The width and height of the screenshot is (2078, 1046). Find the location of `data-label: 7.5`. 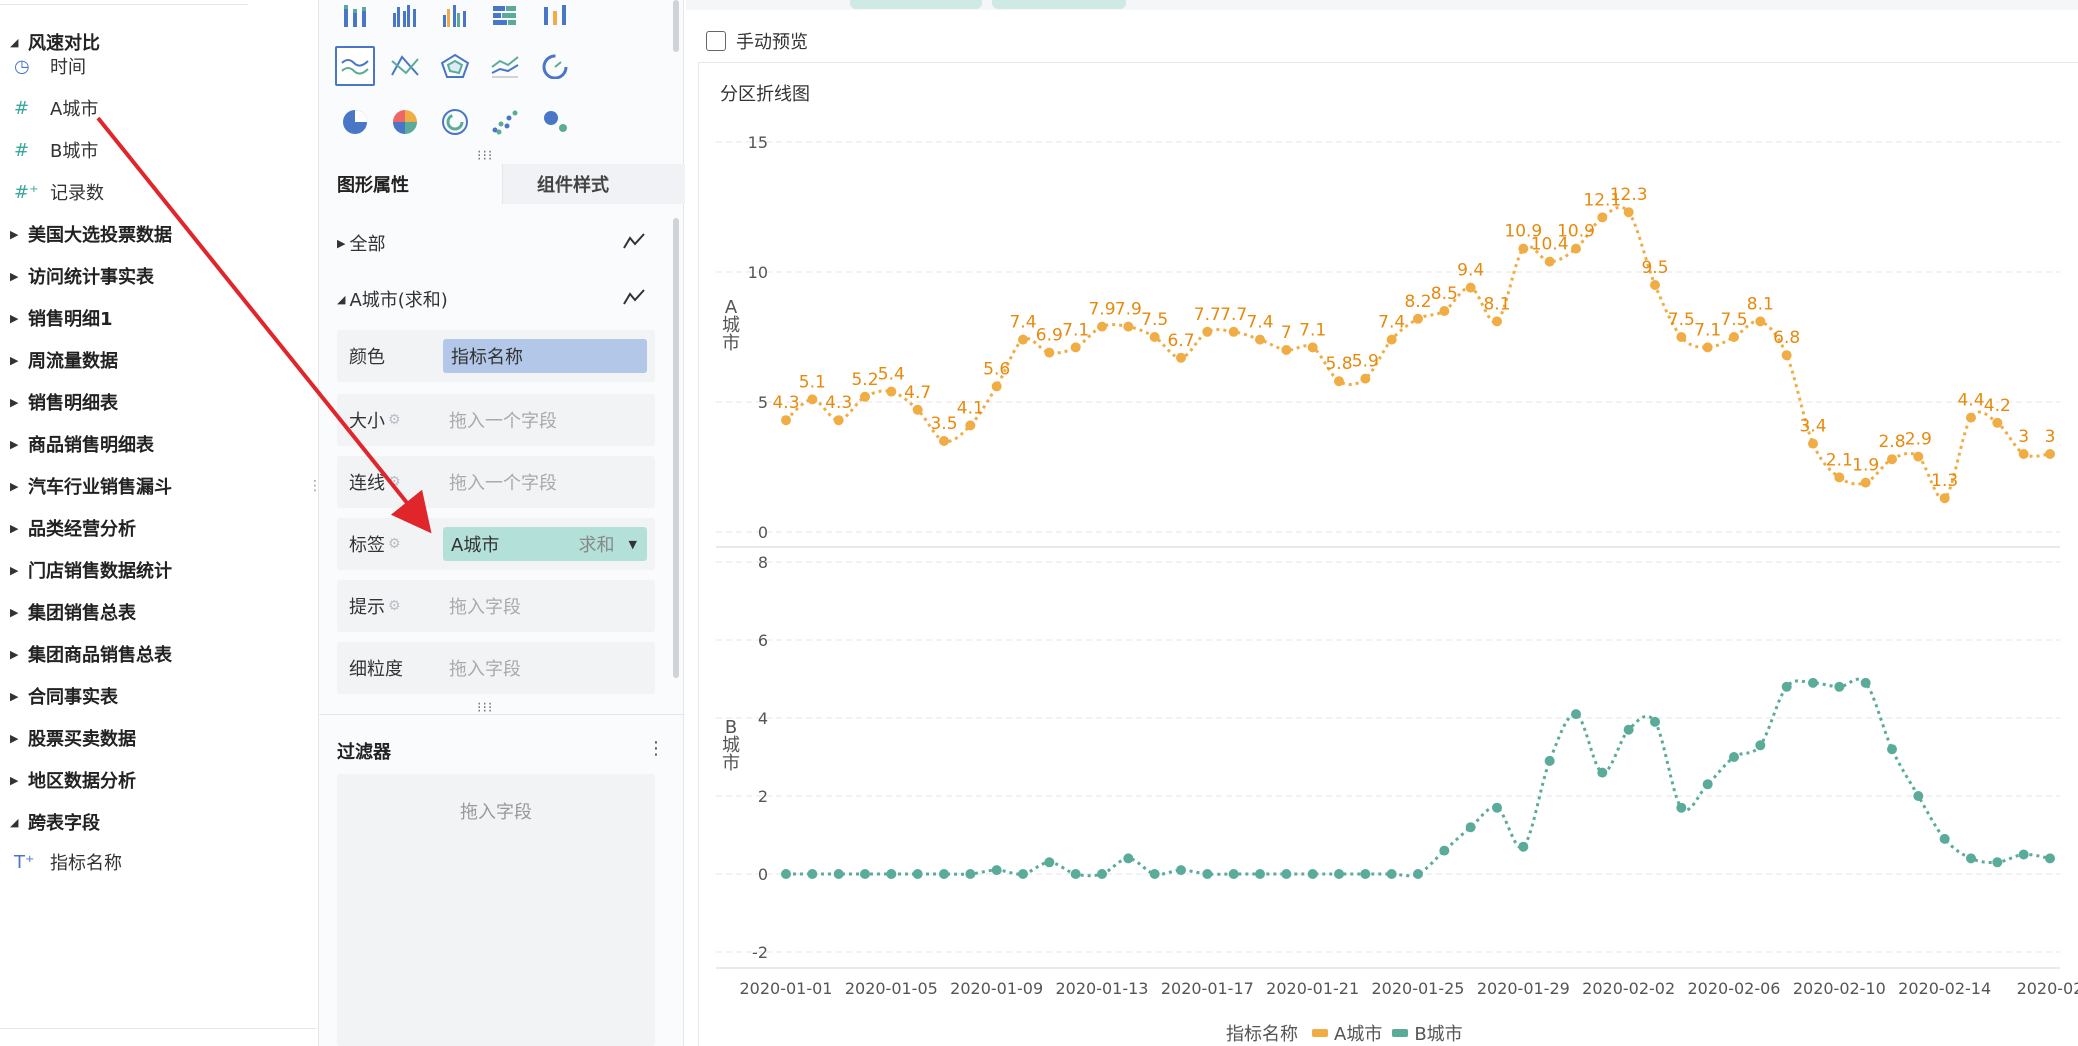

data-label: 7.5 is located at coordinates (1154, 320).